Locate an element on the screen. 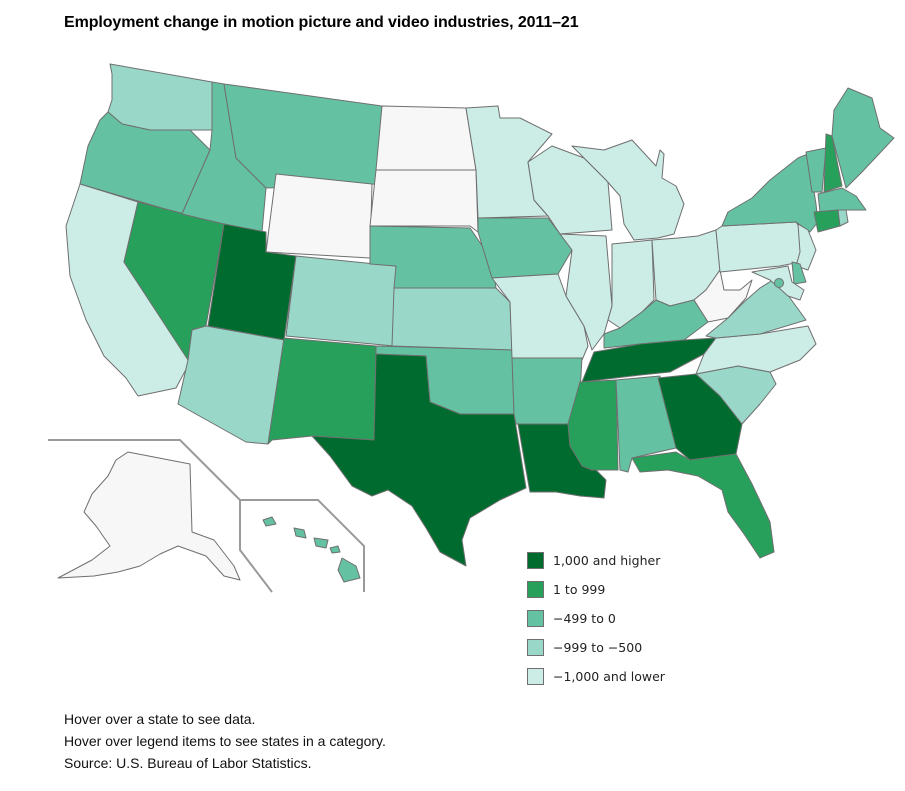  legend-label: −1,000 and lower is located at coordinates (609, 676).